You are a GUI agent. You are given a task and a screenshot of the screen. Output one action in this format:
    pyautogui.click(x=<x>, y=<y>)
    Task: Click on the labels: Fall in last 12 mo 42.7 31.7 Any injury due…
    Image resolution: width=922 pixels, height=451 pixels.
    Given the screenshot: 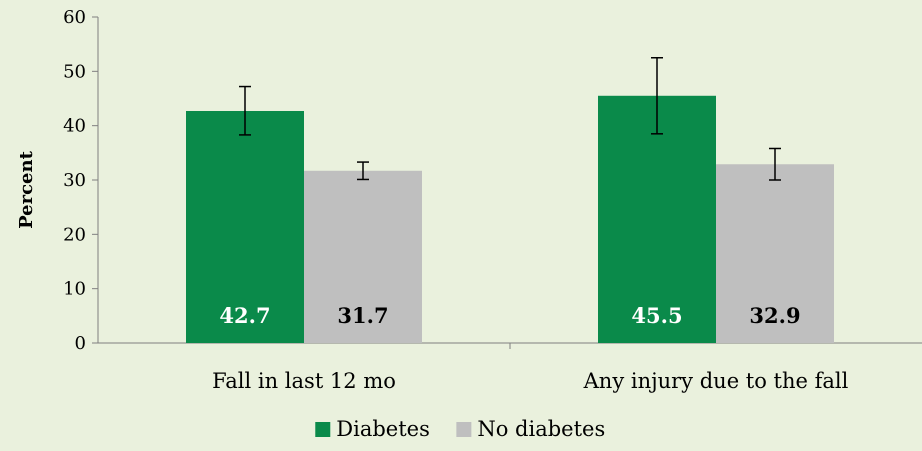 What is the action you would take?
    pyautogui.click(x=530, y=348)
    